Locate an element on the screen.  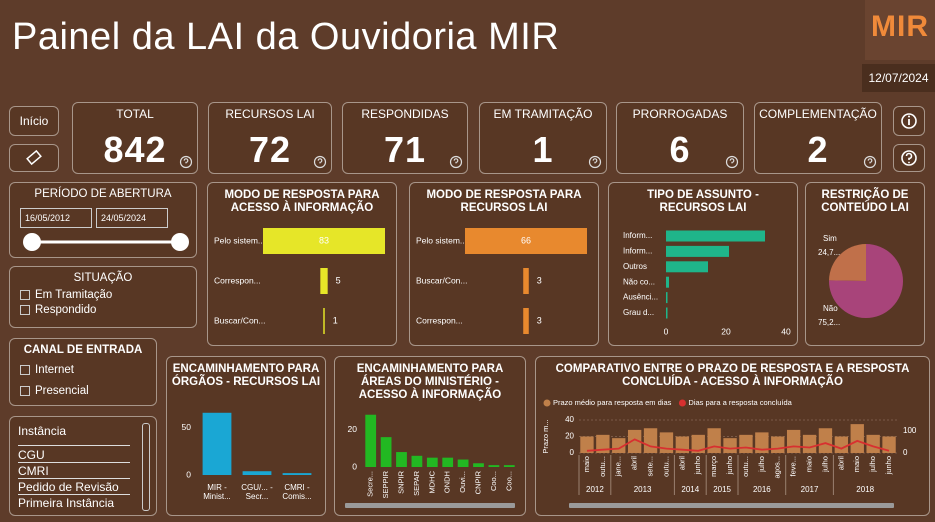
data-label: 1 is located at coordinates (335, 320).